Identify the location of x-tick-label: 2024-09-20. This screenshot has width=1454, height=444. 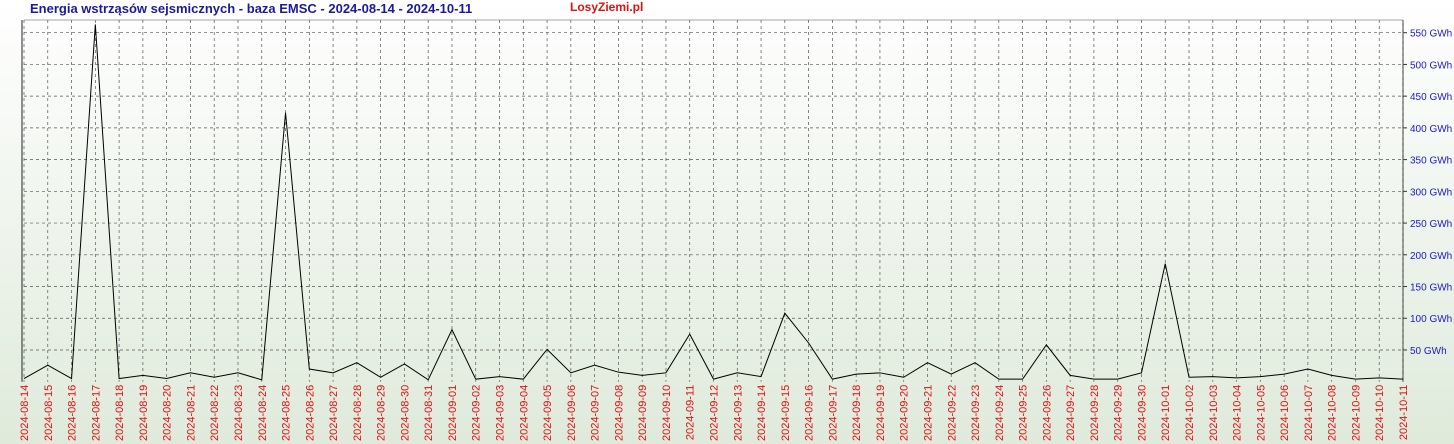
(905, 413).